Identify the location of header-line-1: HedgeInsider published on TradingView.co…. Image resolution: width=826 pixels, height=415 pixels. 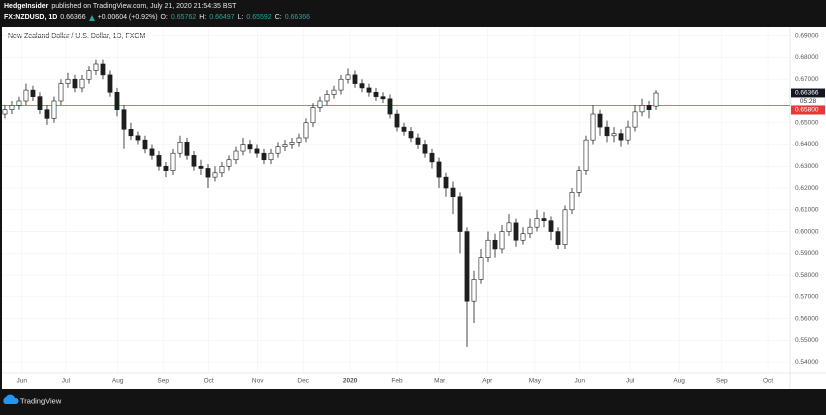
(120, 6).